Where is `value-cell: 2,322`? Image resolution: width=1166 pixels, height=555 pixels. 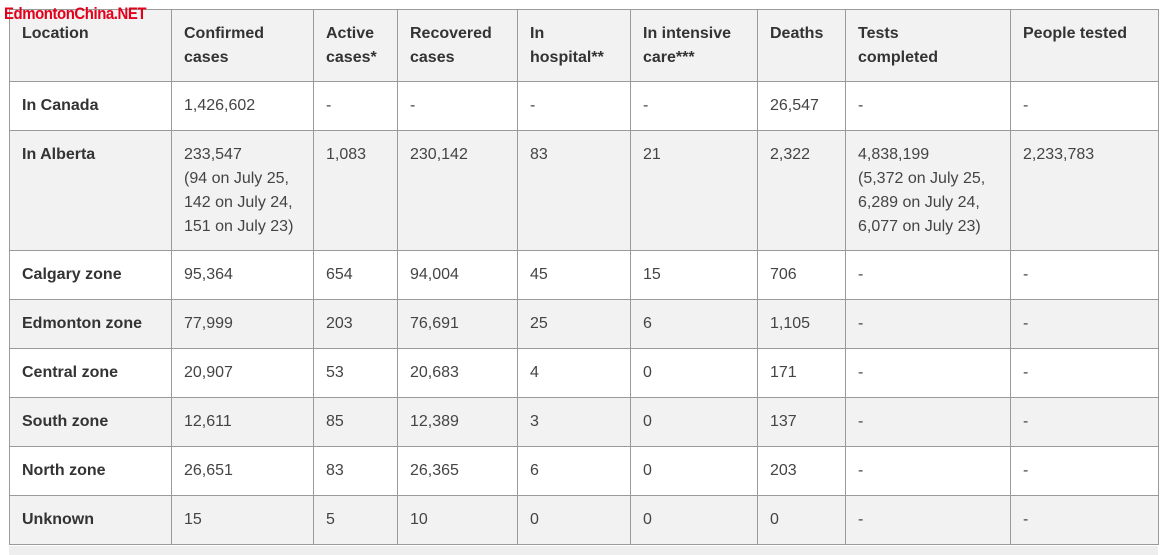
value-cell: 2,322 is located at coordinates (801, 190).